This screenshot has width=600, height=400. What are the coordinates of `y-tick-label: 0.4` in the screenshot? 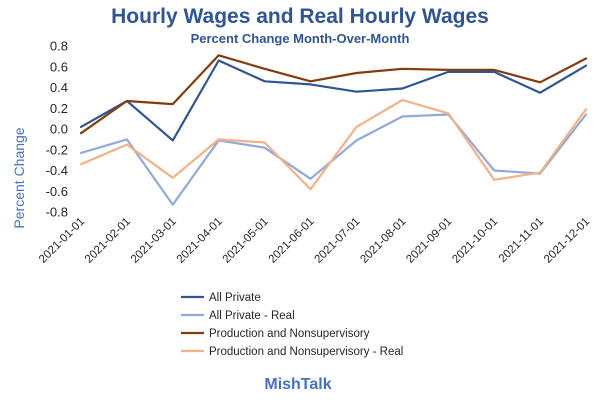 It's located at (59, 87).